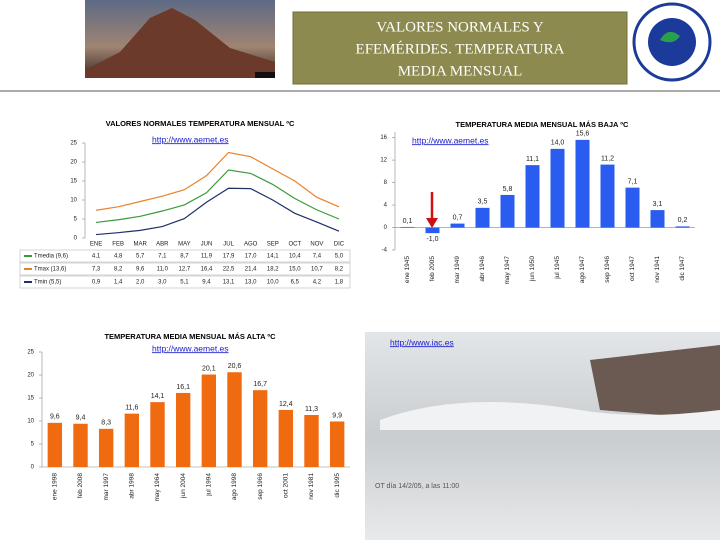 The height and width of the screenshot is (540, 720). What do you see at coordinates (550, 416) in the screenshot?
I see `snow-drift` at bounding box center [550, 416].